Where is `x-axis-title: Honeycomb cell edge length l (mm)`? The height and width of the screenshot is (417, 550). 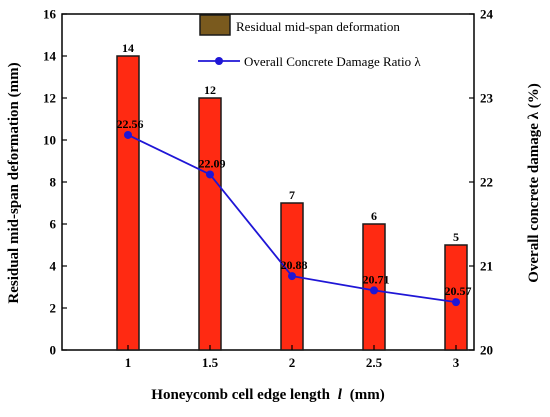 x-axis-title: Honeycomb cell edge length l (mm) is located at coordinates (267, 395).